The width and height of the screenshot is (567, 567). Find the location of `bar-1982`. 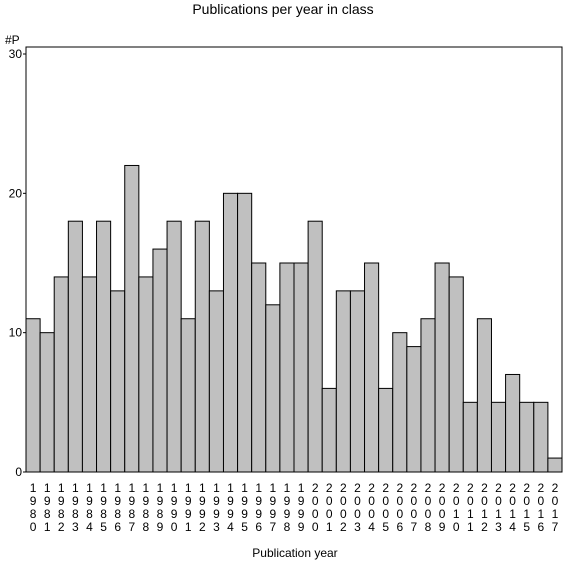

bar-1982 is located at coordinates (61, 374).